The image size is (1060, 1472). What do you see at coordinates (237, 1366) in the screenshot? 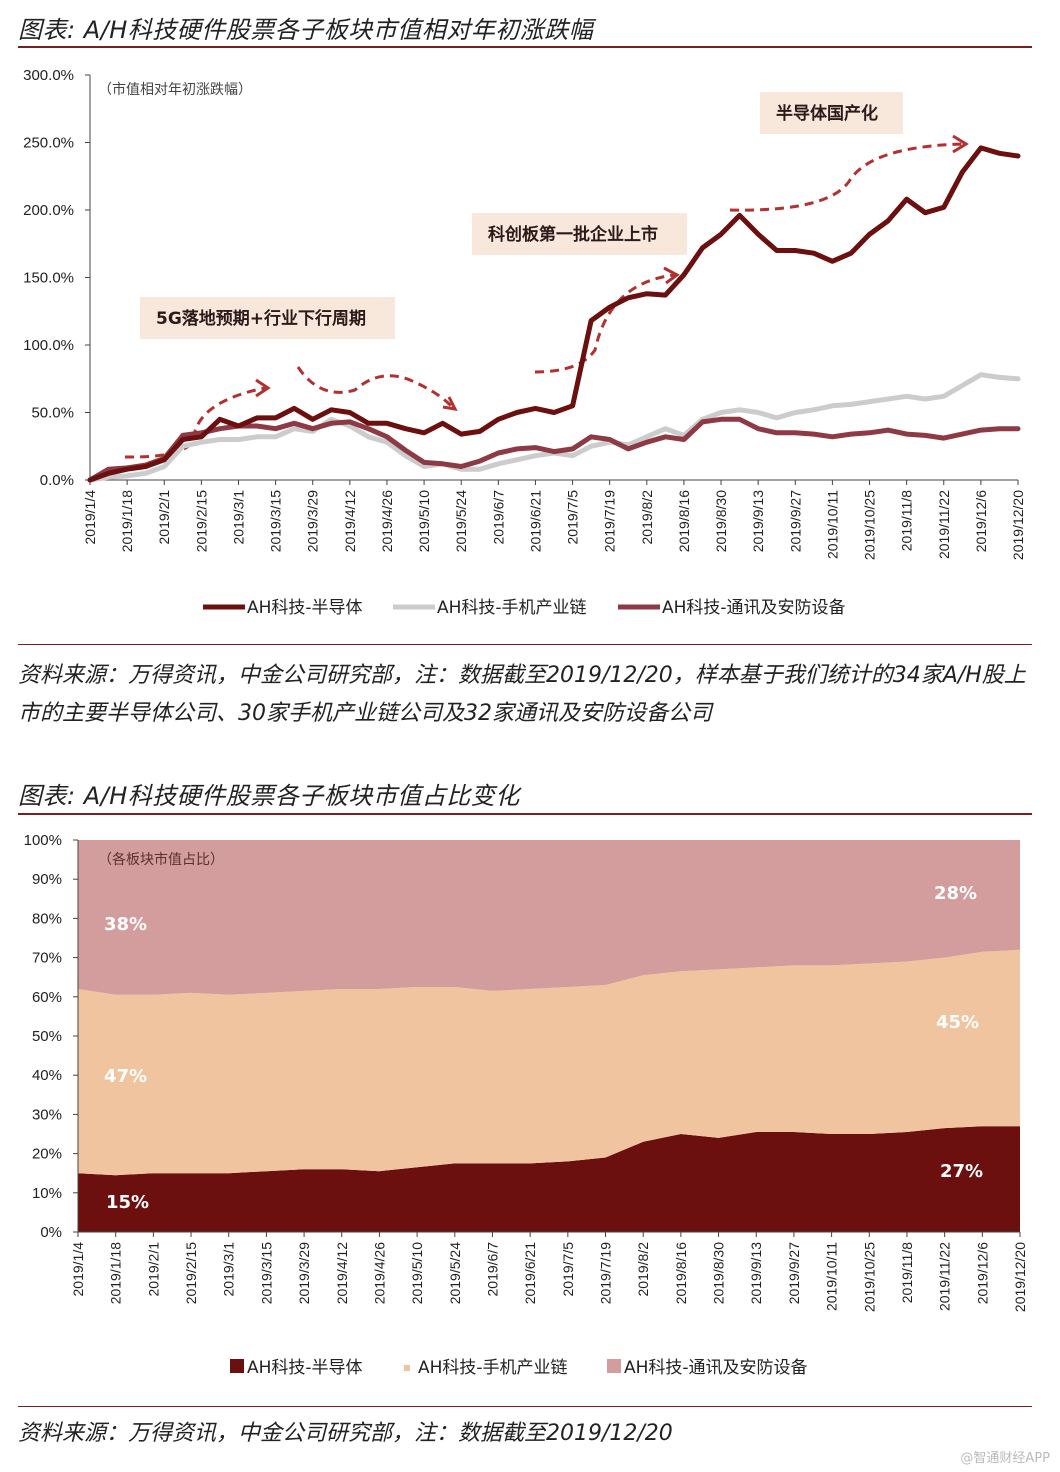
I see `legend-swatch-semi` at bounding box center [237, 1366].